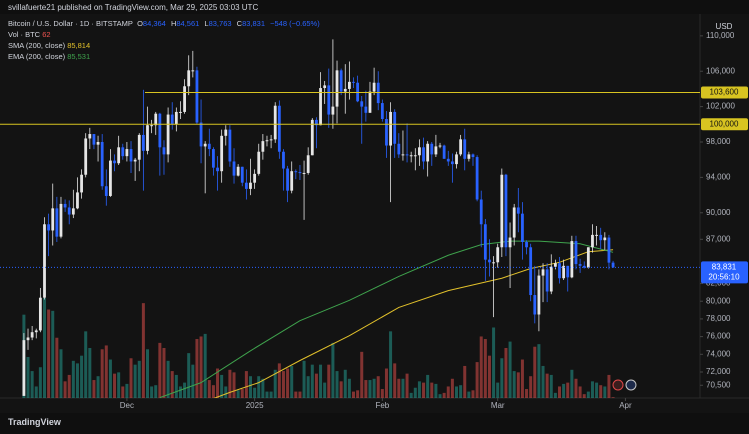  Describe the element at coordinates (718, 141) in the screenshot. I see `y-tick-label: 98,000` at that location.